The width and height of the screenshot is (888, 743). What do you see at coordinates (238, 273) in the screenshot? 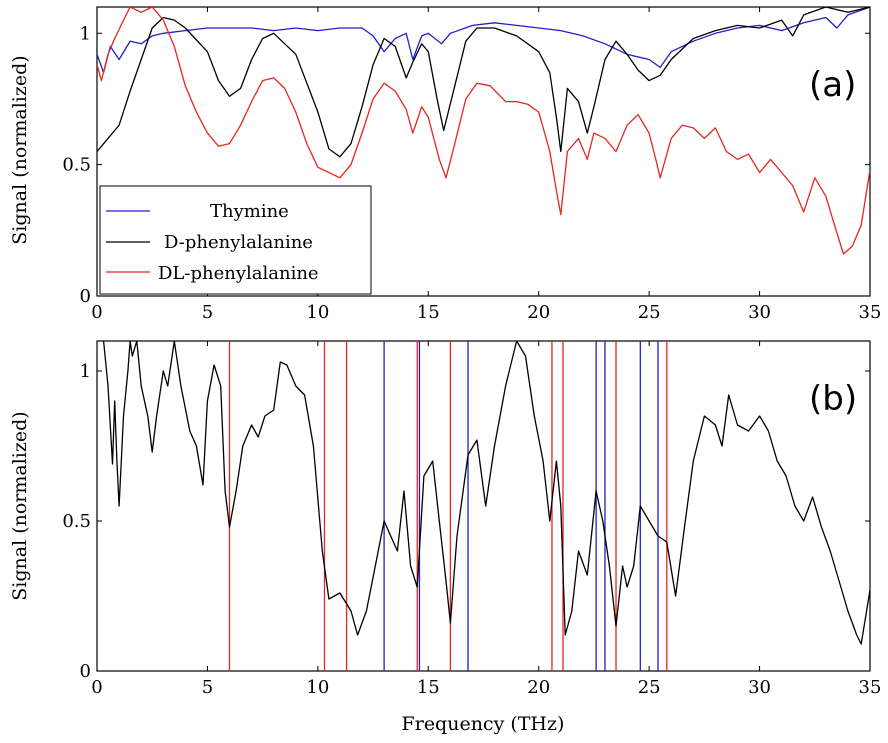
I see `legend-label-dl-phe: DL-phenylalanine` at bounding box center [238, 273].